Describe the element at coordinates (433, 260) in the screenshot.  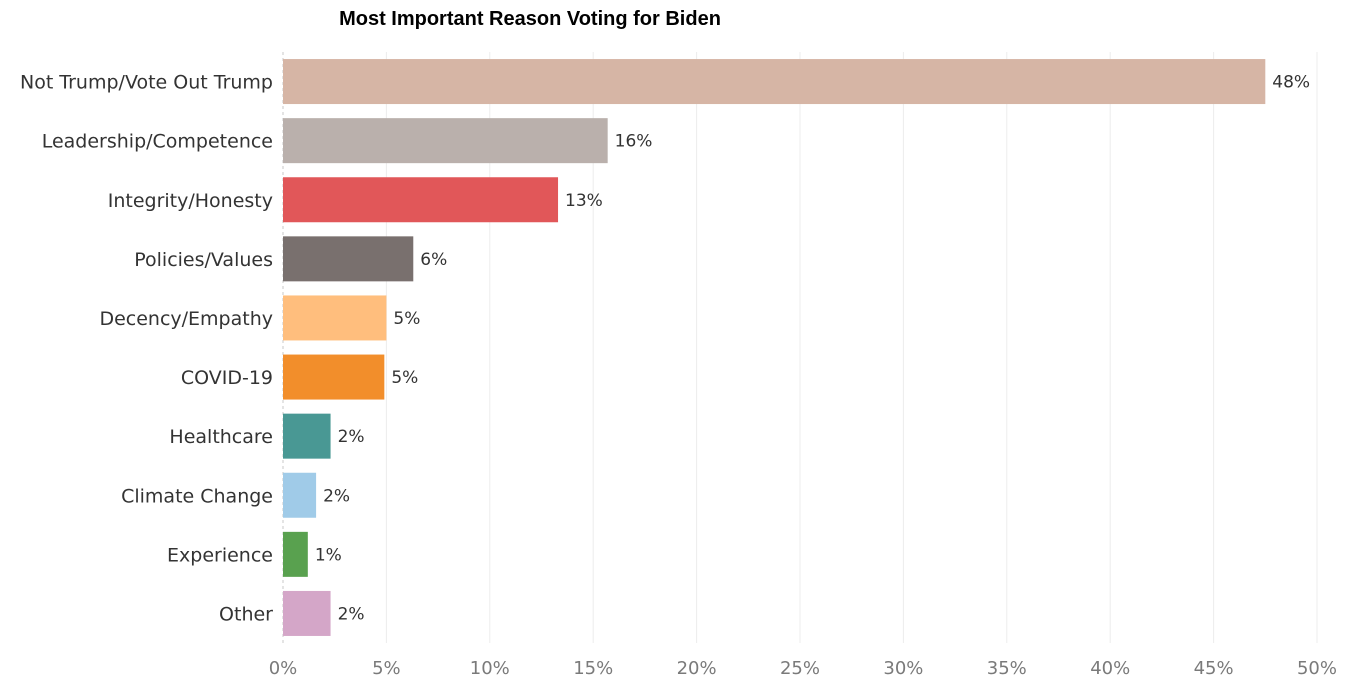
I see `data-label: 6%` at that location.